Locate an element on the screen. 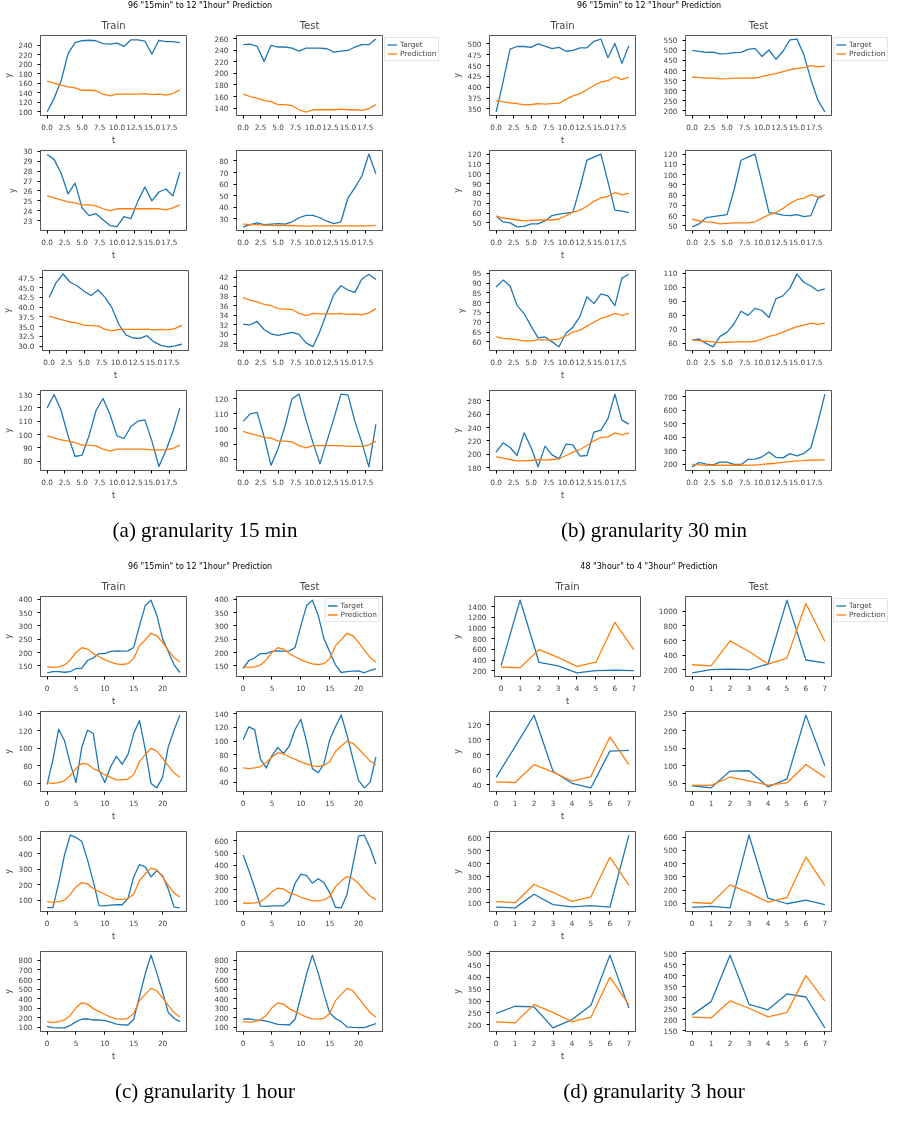  text: (b) granularity 30 min is located at coordinates (654, 530).